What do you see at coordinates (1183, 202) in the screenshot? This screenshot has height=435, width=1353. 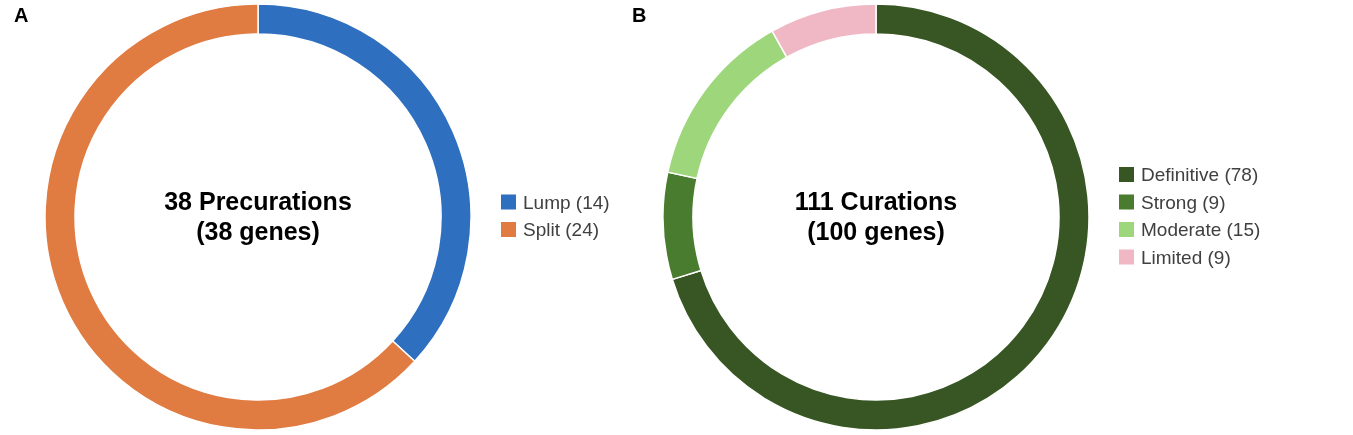 I see `legend-label: Strong (9)` at bounding box center [1183, 202].